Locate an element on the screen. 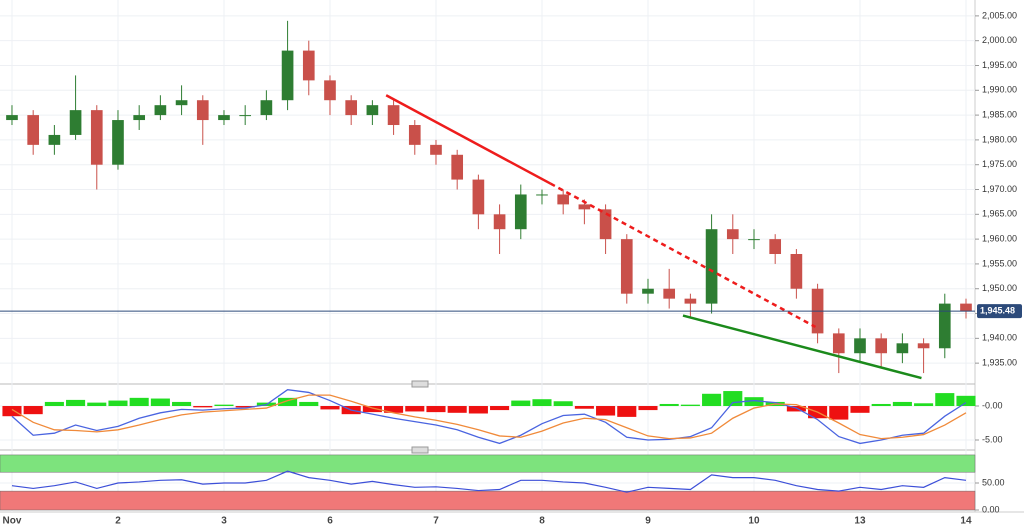 The image size is (1024, 527). x-tick-label: 2 is located at coordinates (118, 521).